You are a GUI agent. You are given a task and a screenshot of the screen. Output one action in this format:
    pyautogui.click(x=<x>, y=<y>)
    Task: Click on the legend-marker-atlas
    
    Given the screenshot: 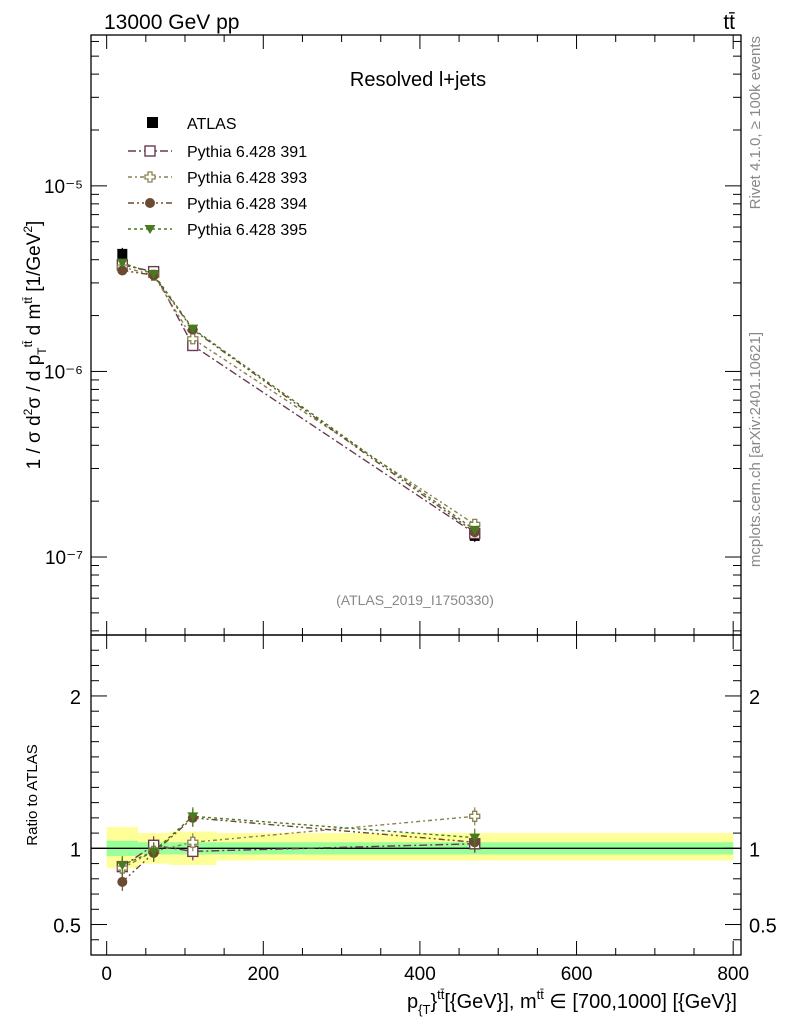 What is the action you would take?
    pyautogui.click(x=152, y=122)
    